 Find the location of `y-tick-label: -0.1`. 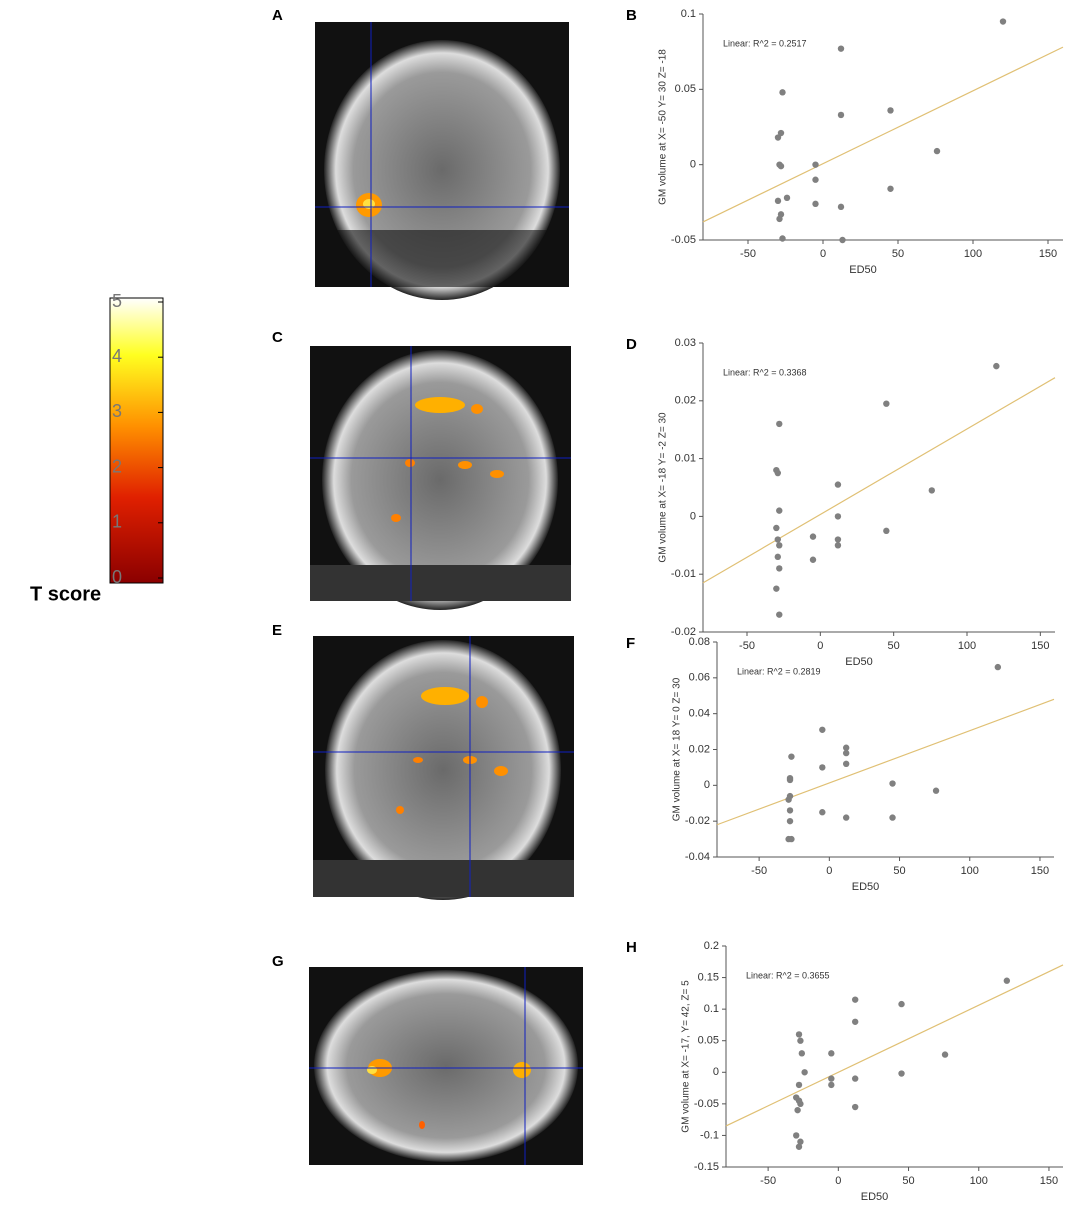

y-tick-label: -0.1 is located at coordinates (709, 1135).